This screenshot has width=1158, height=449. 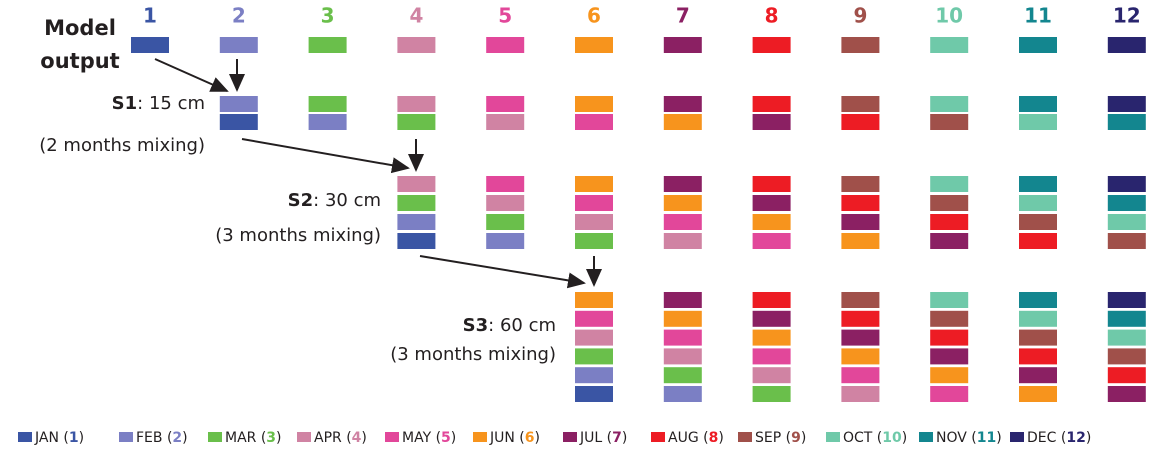 I want to click on column-header: 10, so click(x=949, y=16).